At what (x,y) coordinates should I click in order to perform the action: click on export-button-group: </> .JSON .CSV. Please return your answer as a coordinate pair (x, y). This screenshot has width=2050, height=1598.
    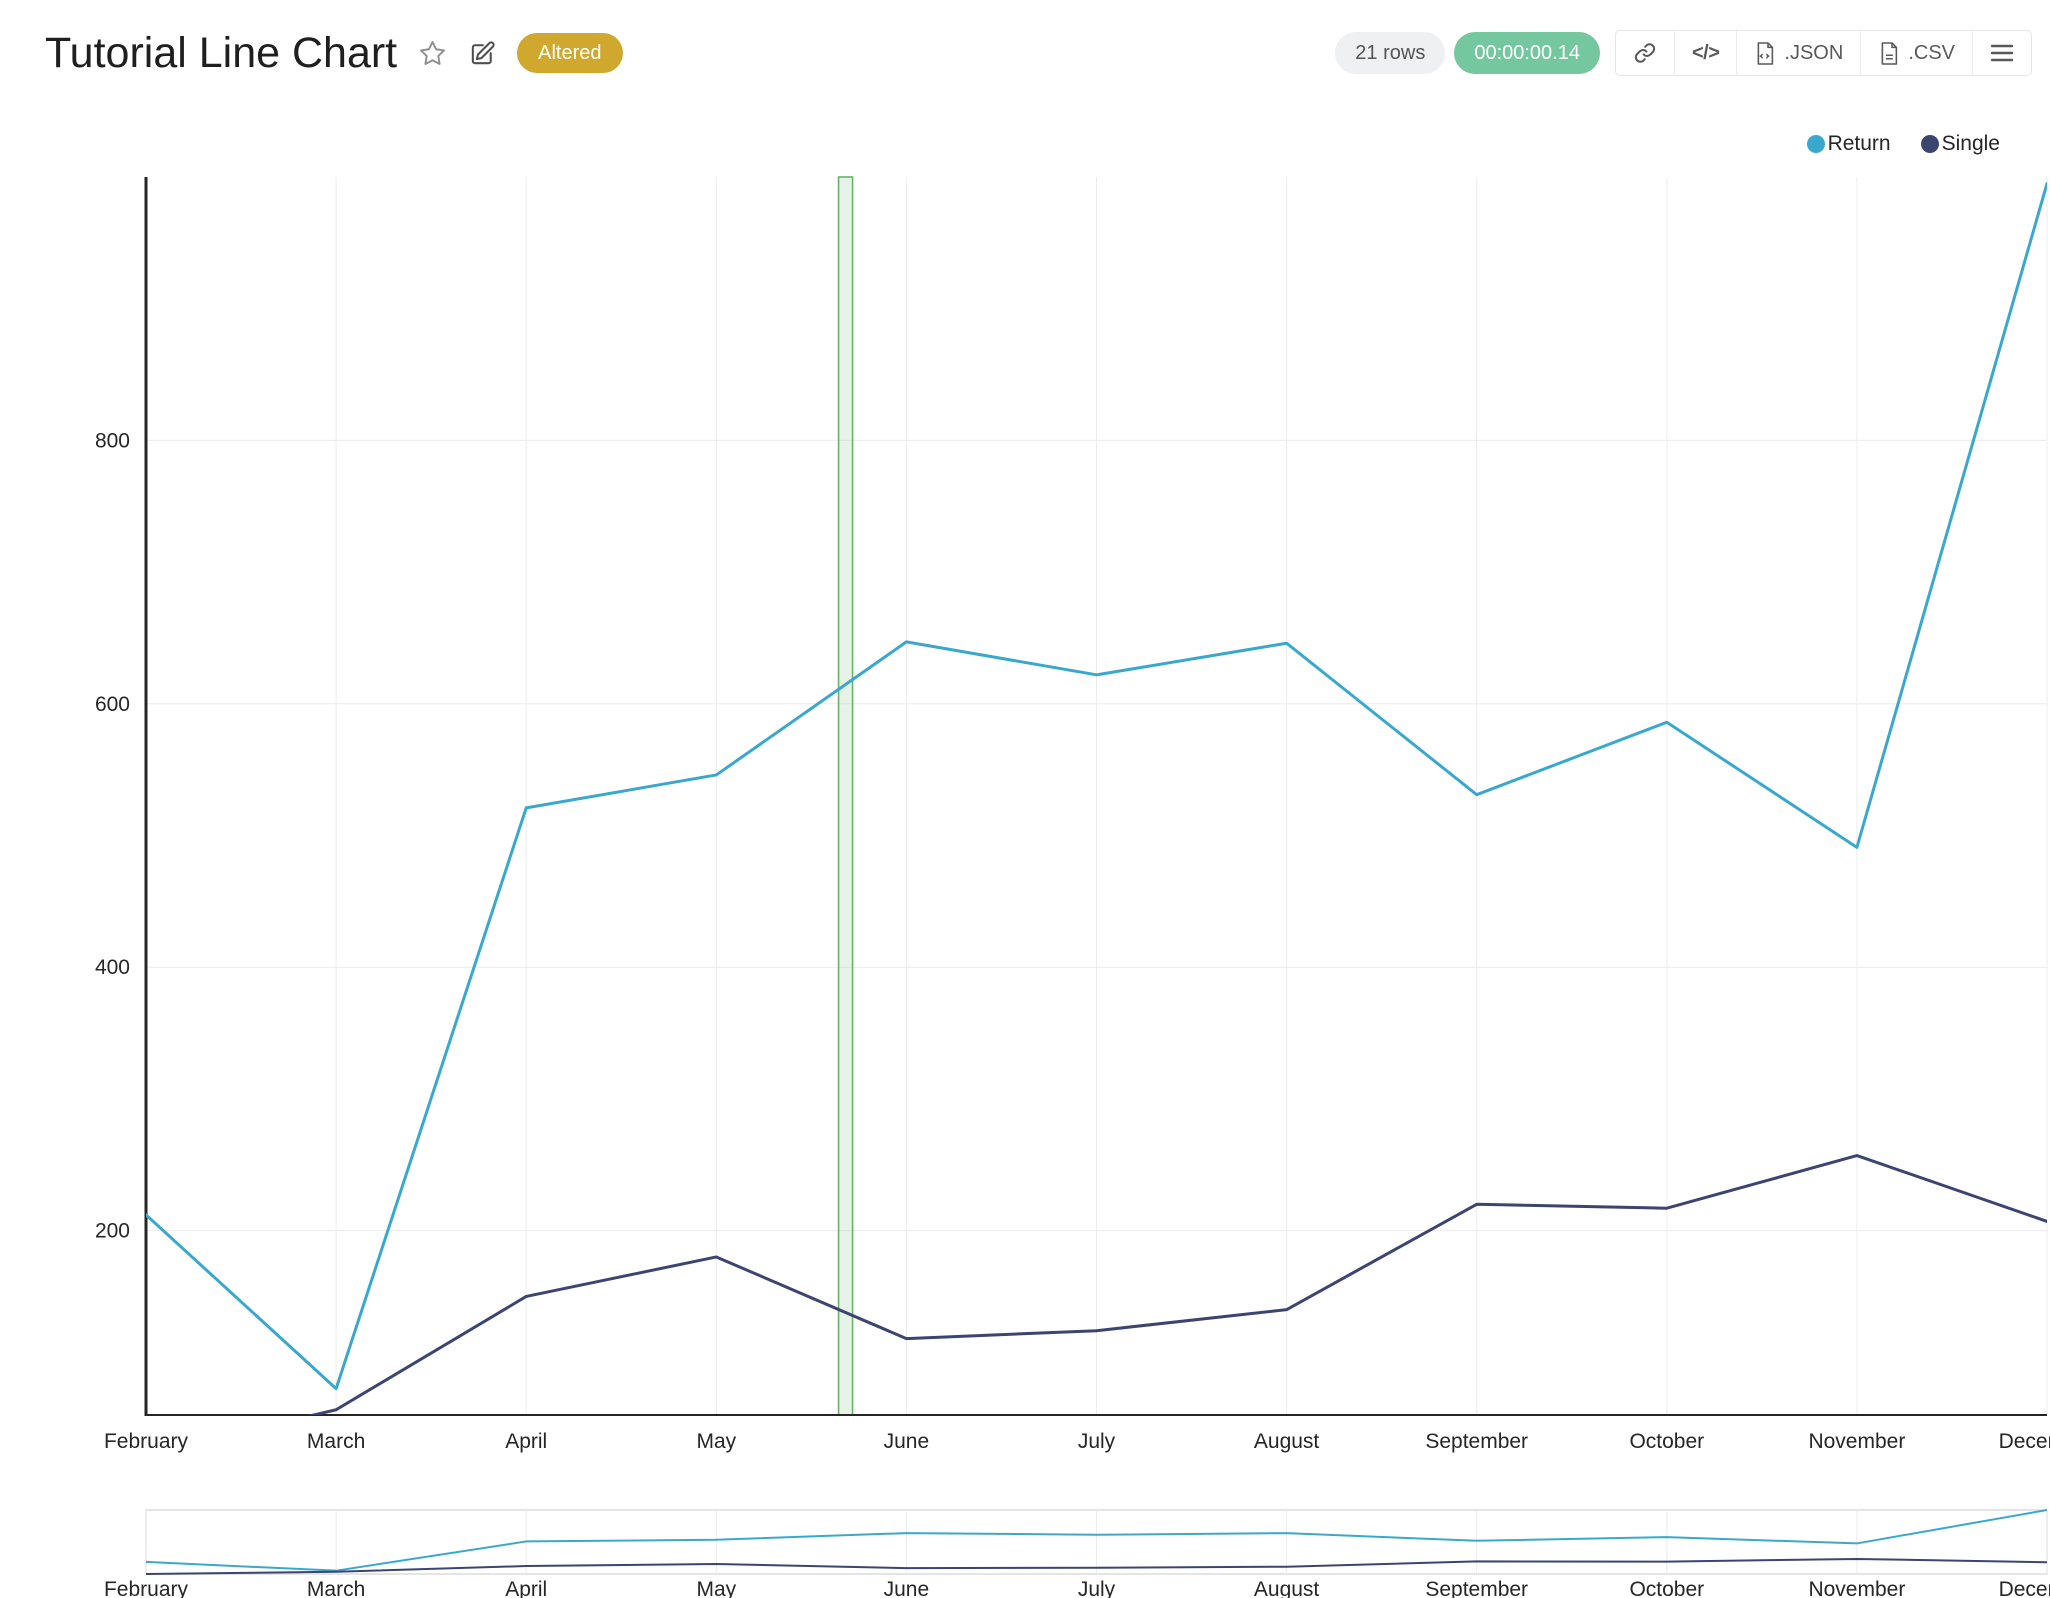
    Looking at the image, I should click on (1823, 53).